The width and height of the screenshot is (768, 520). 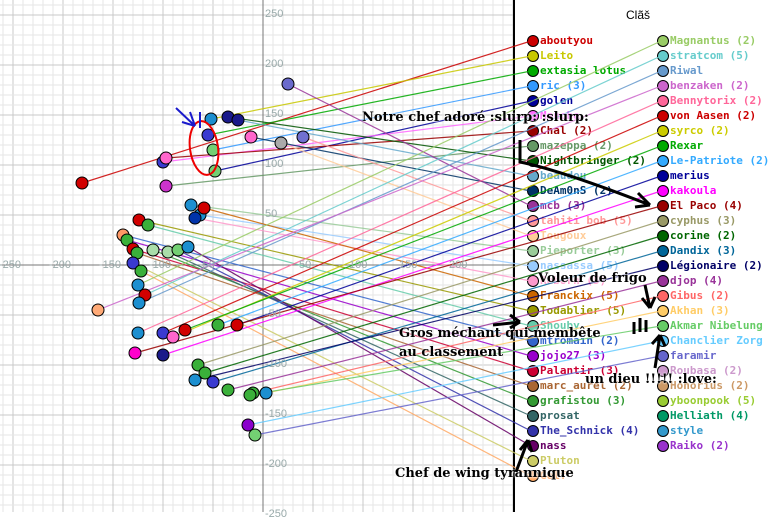 I want to click on annotation-wing: Chef de wing tyrannique, so click(x=484, y=473).